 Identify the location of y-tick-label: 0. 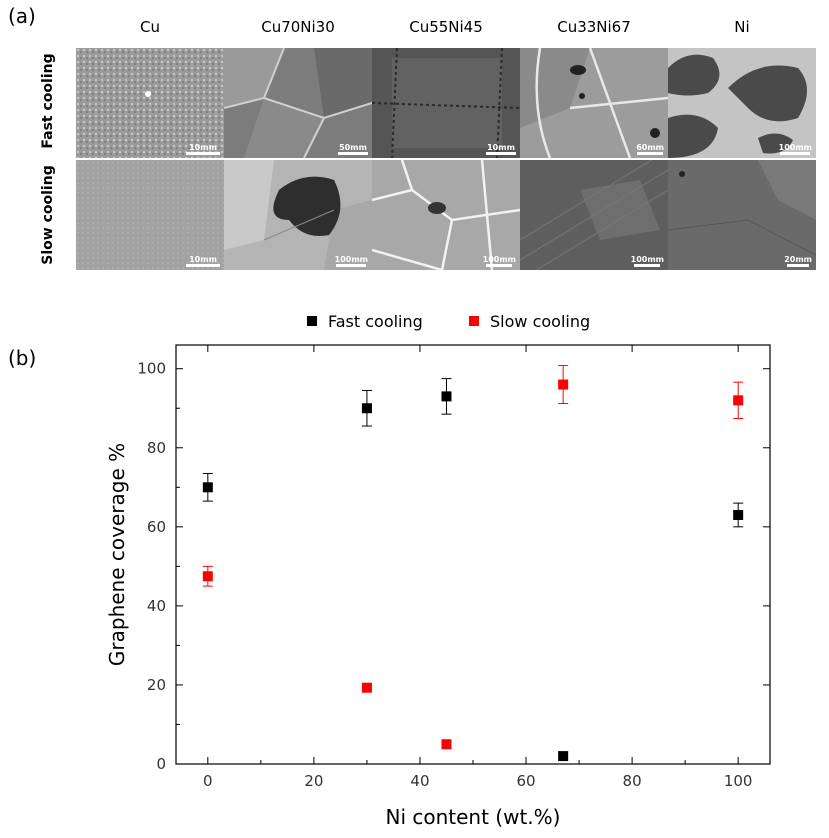
(161, 764).